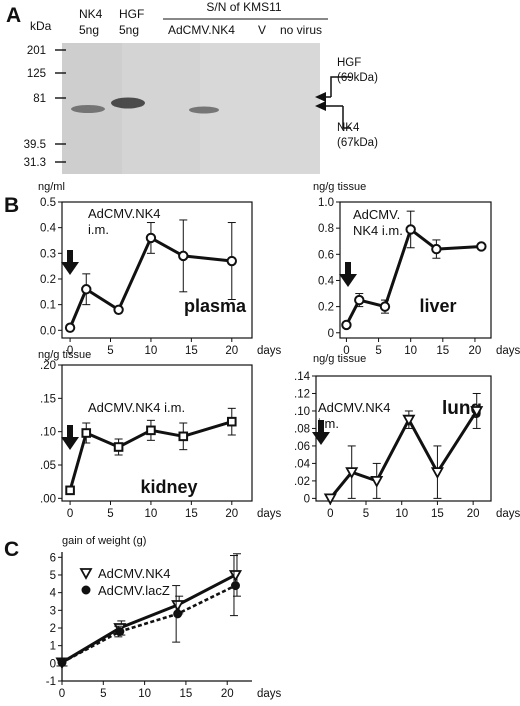  What do you see at coordinates (326, 255) in the screenshot?
I see `y-tick-label: 0.6` at bounding box center [326, 255].